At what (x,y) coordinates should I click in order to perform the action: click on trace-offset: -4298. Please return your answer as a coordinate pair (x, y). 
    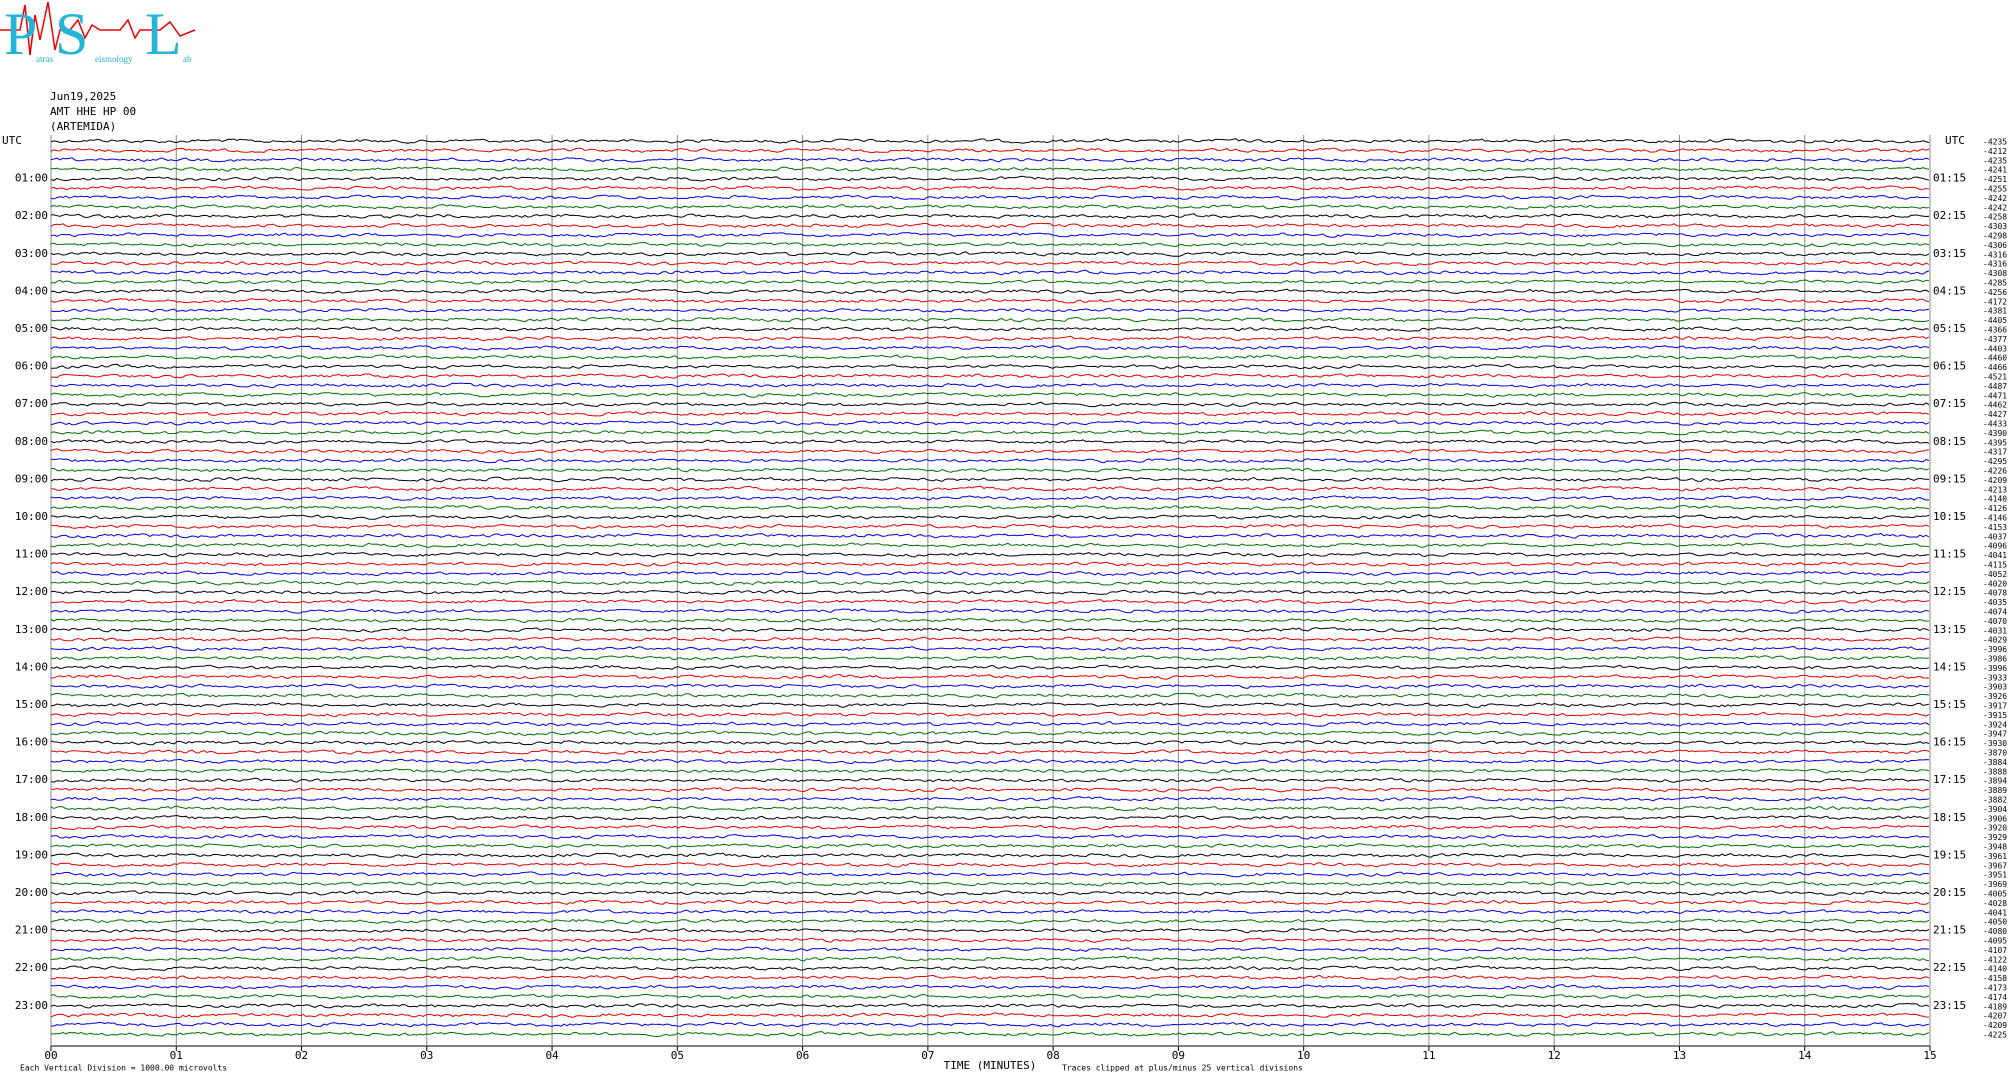
    Looking at the image, I should click on (1995, 236).